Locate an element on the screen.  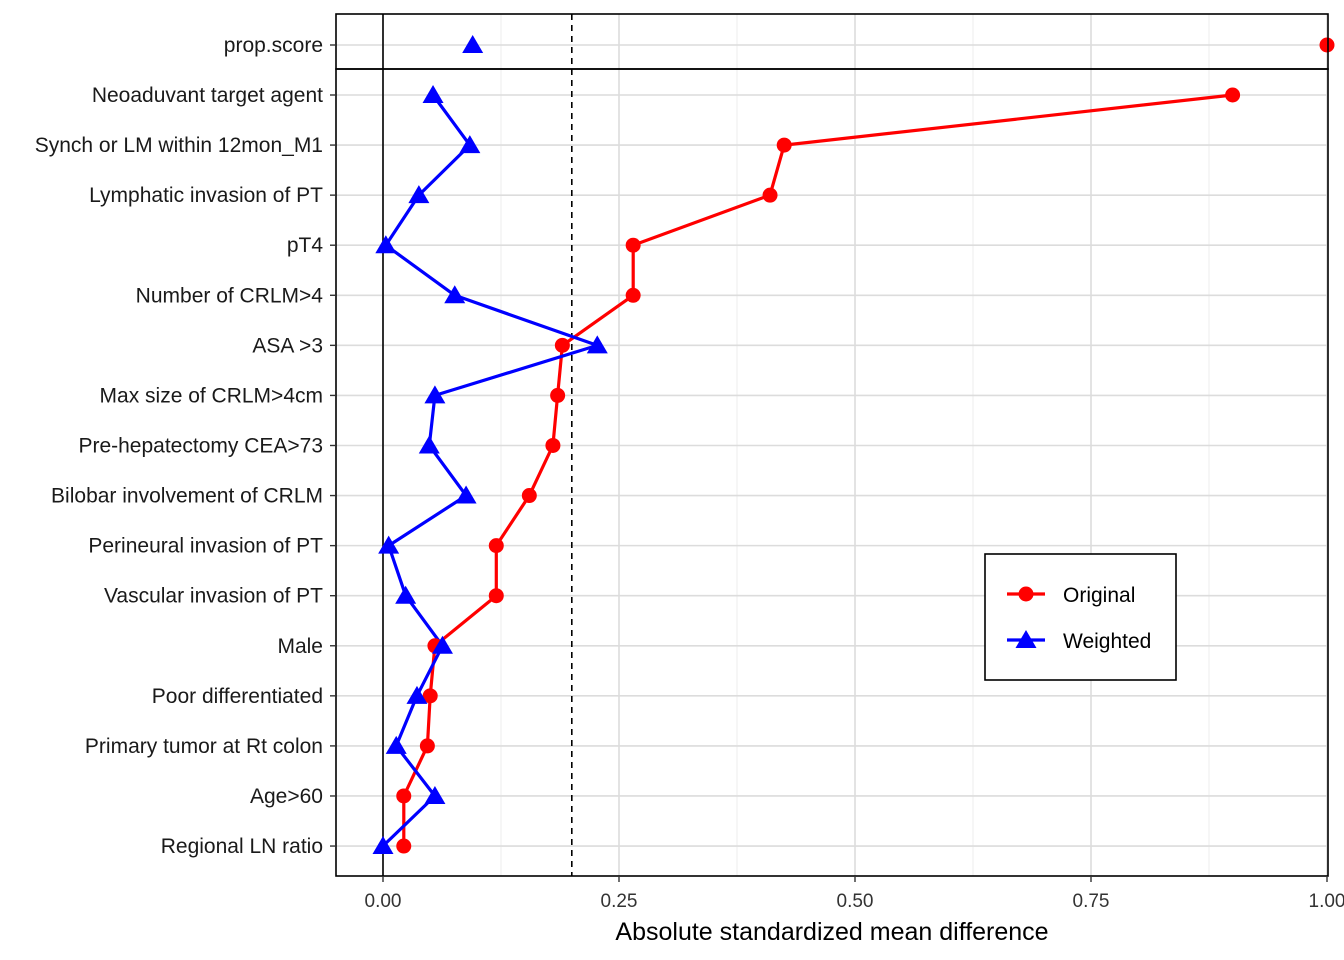
legend-key-marker-weighted is located at coordinates (1026, 639).